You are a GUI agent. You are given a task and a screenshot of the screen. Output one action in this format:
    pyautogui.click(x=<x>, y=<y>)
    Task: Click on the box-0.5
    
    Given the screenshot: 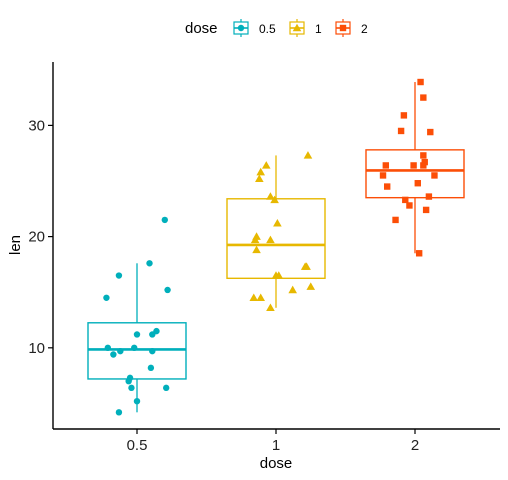 What is the action you would take?
    pyautogui.click(x=137, y=338)
    